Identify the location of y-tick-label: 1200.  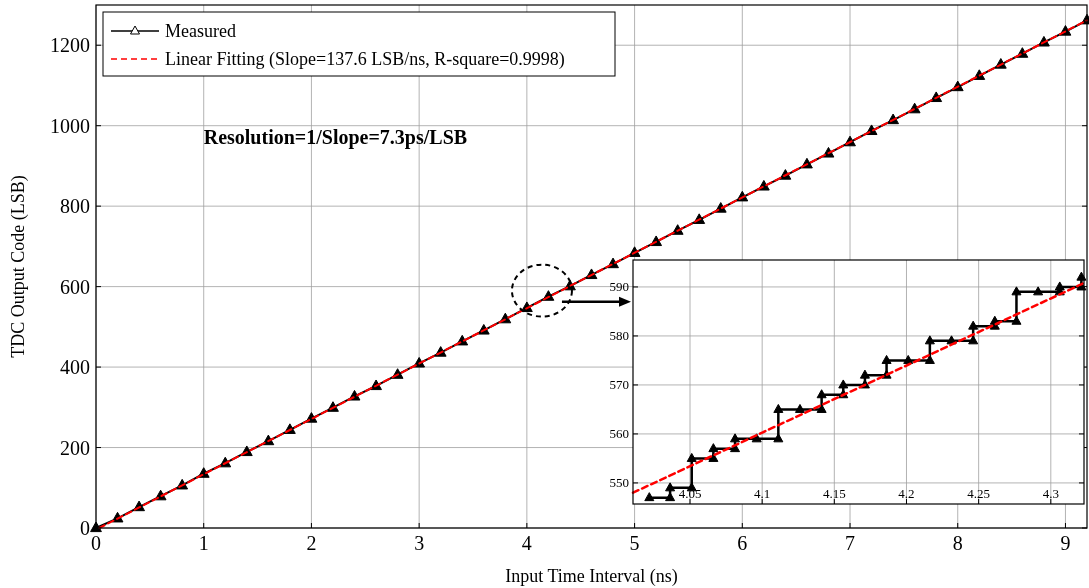
(70, 45).